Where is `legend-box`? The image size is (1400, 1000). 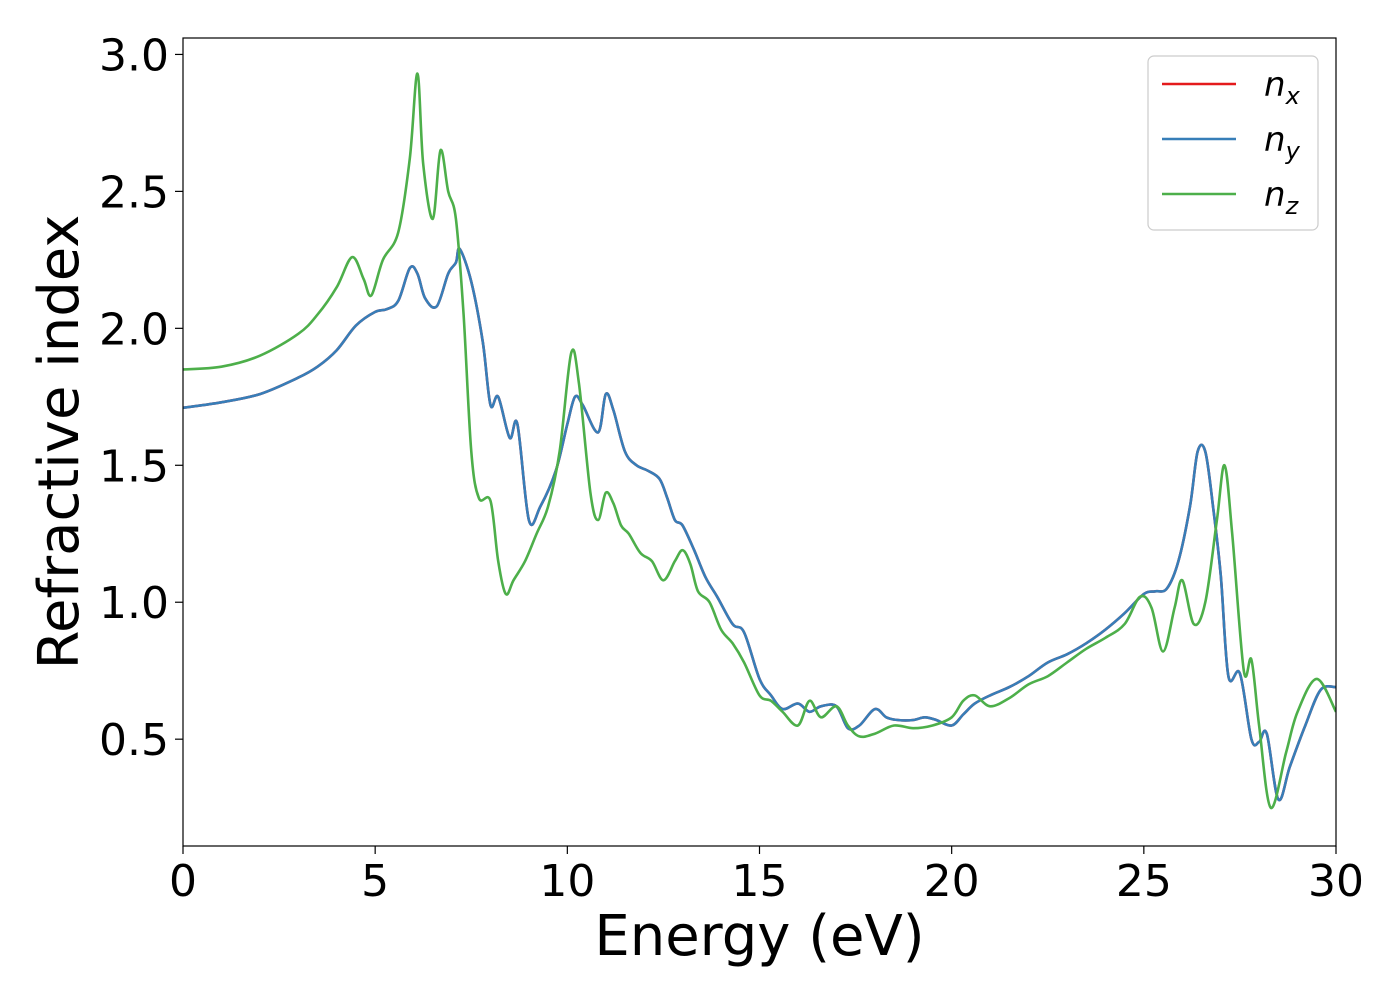 legend-box is located at coordinates (1233, 143).